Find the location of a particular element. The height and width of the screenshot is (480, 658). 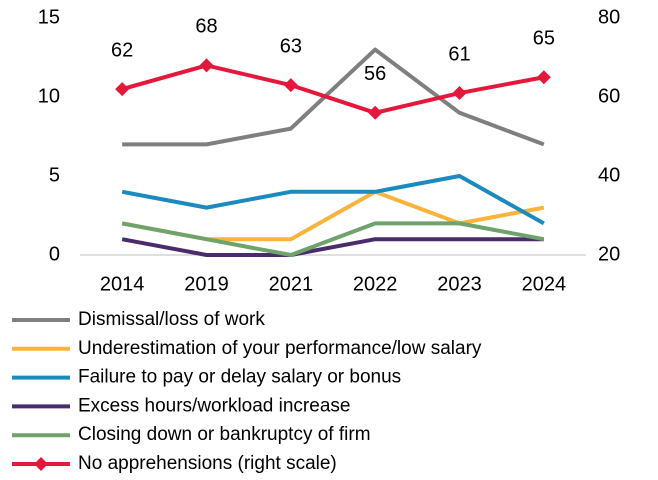

x-tick-label: 2024 is located at coordinates (544, 284).